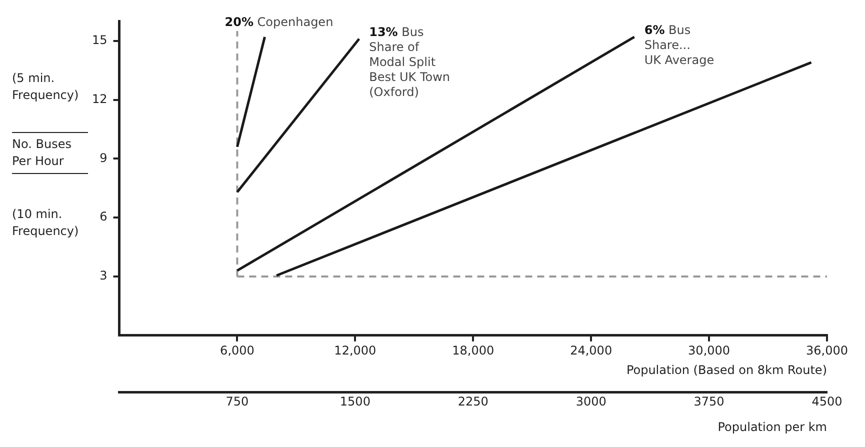 Image resolution: width=865 pixels, height=447 pixels. Describe the element at coordinates (237, 401) in the screenshot. I see `x2-tick-label: 750` at that location.